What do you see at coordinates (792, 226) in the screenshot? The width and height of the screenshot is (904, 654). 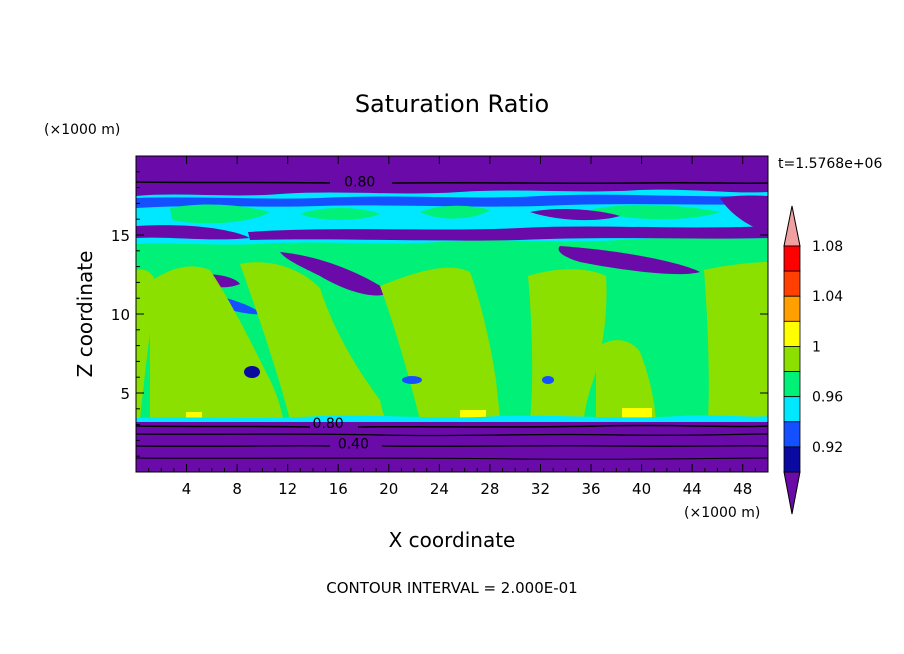 I see `colorbar-top-triangle` at bounding box center [792, 226].